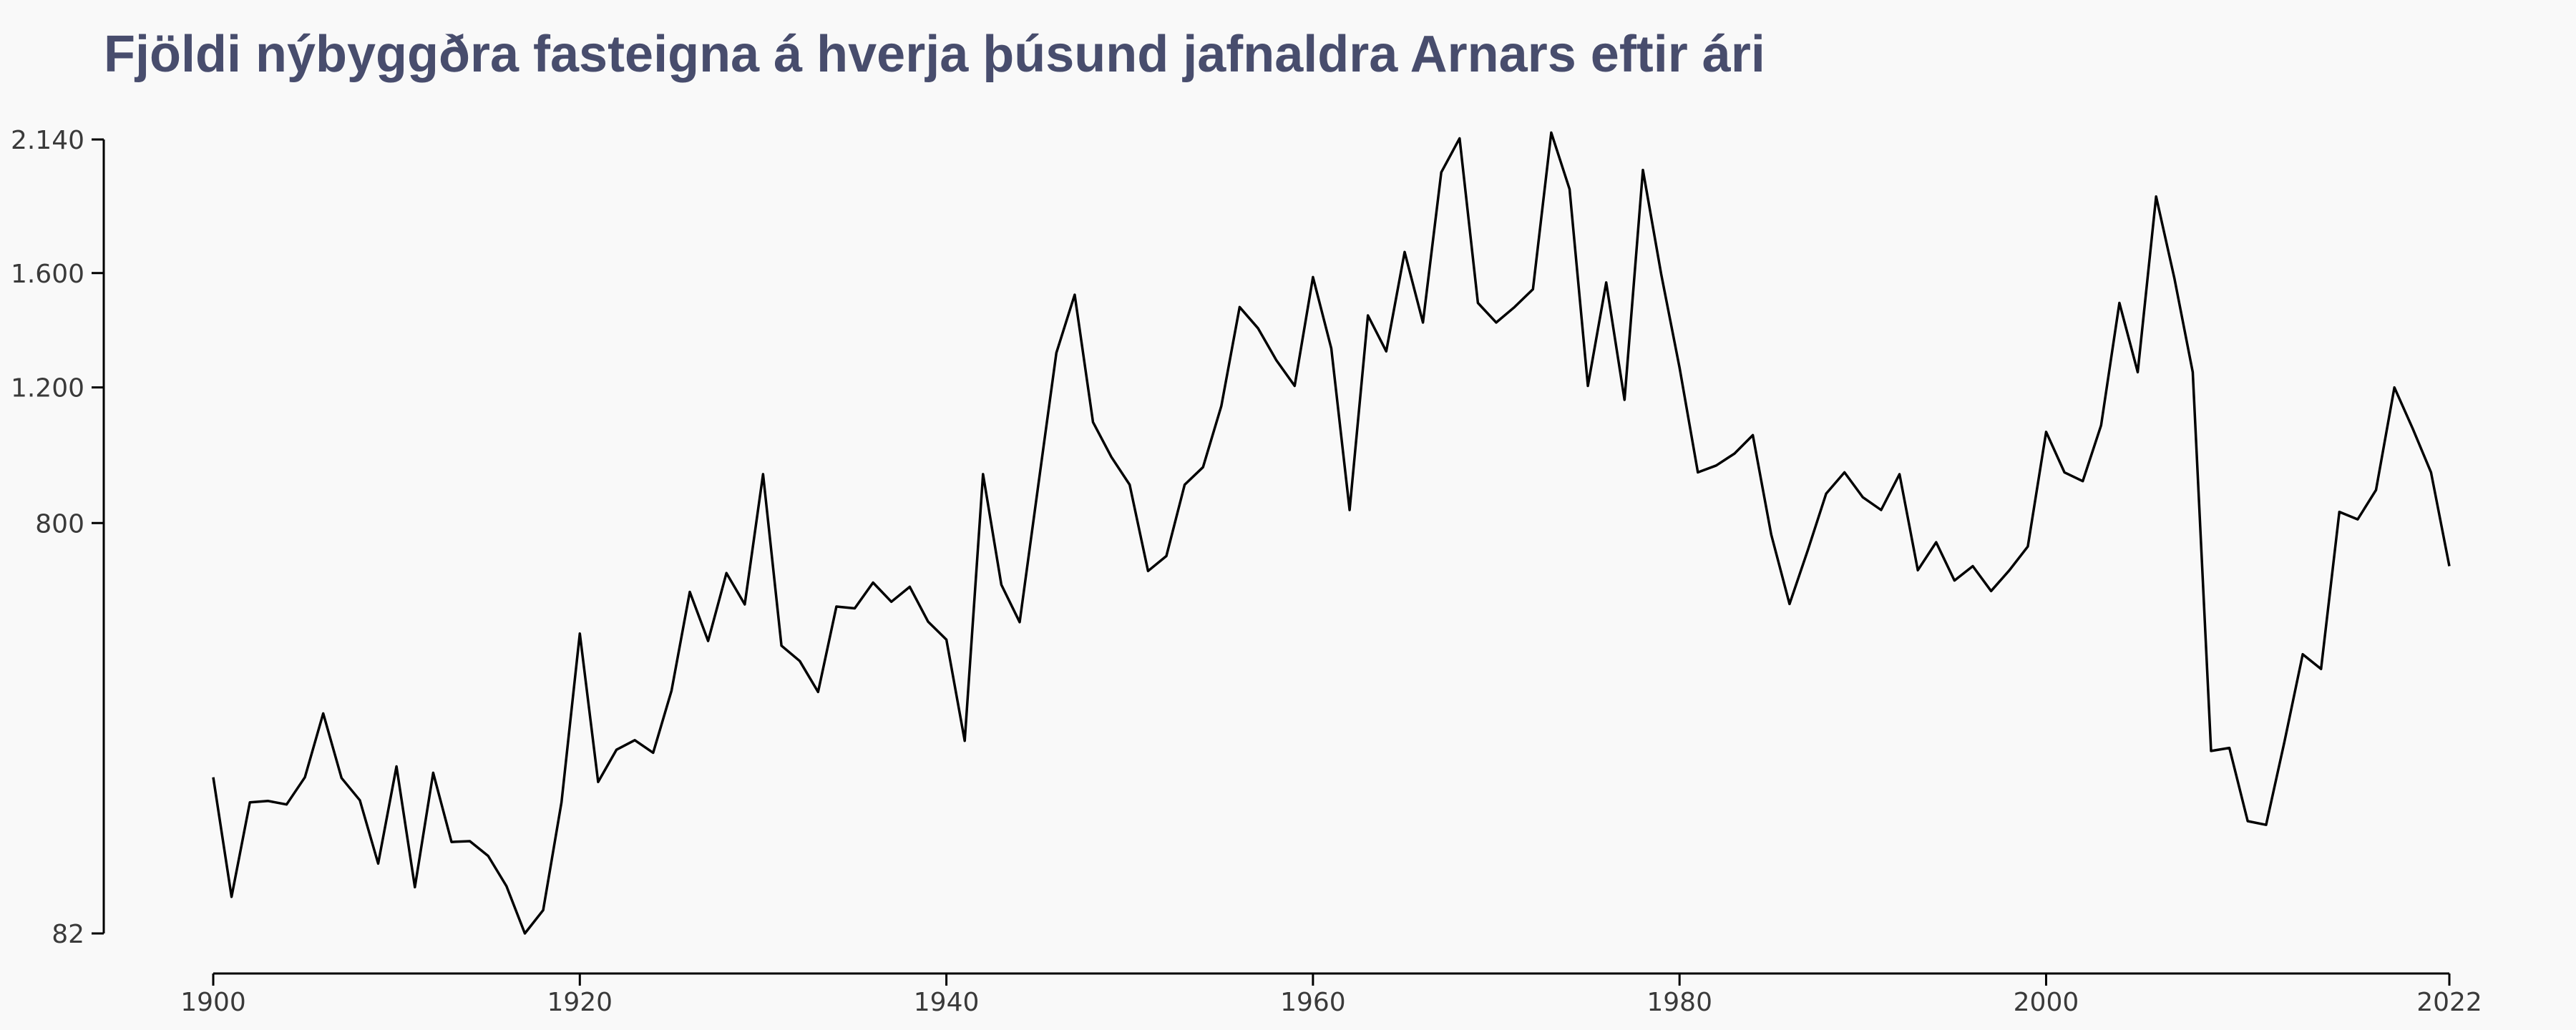 This screenshot has width=2576, height=1030. I want to click on x-tick-label: 2022, so click(2449, 1002).